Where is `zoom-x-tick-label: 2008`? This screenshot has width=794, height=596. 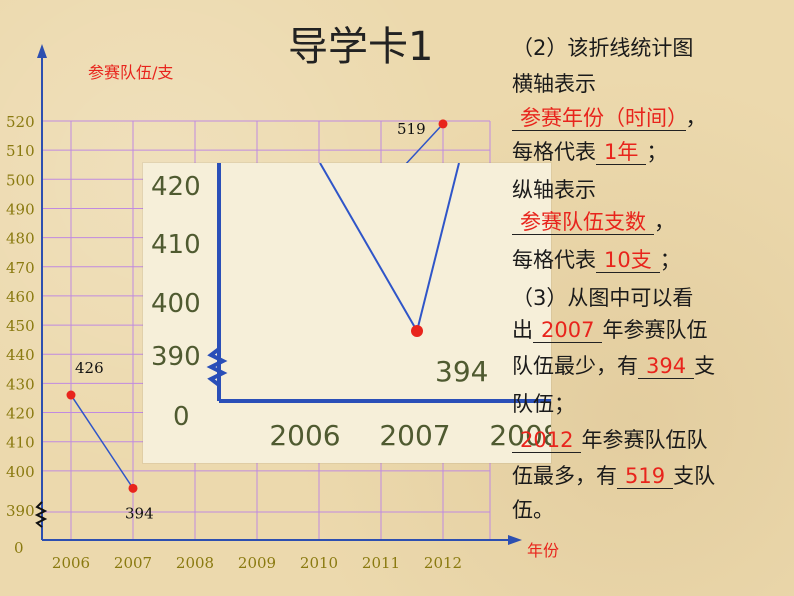 zoom-x-tick-label: 2008 is located at coordinates (520, 435).